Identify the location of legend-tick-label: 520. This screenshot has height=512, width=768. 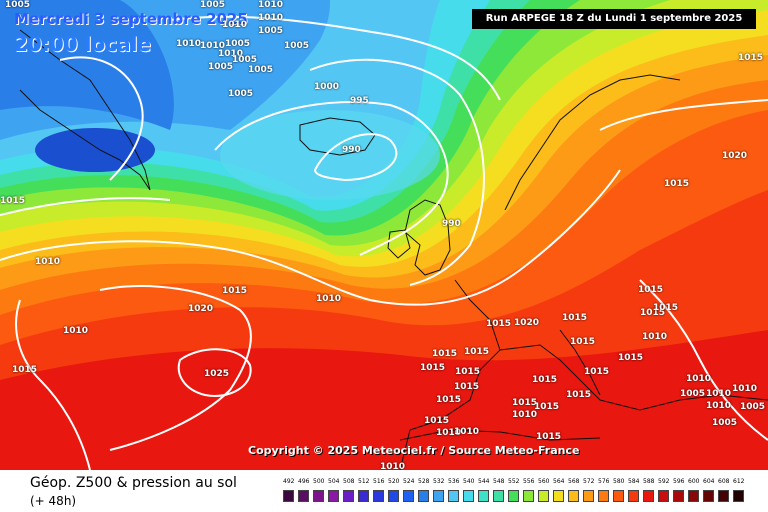
(394, 481).